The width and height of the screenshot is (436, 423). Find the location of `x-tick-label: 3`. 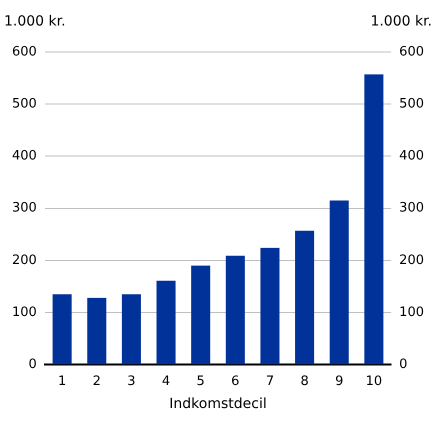

x-tick-label: 3 is located at coordinates (131, 381).